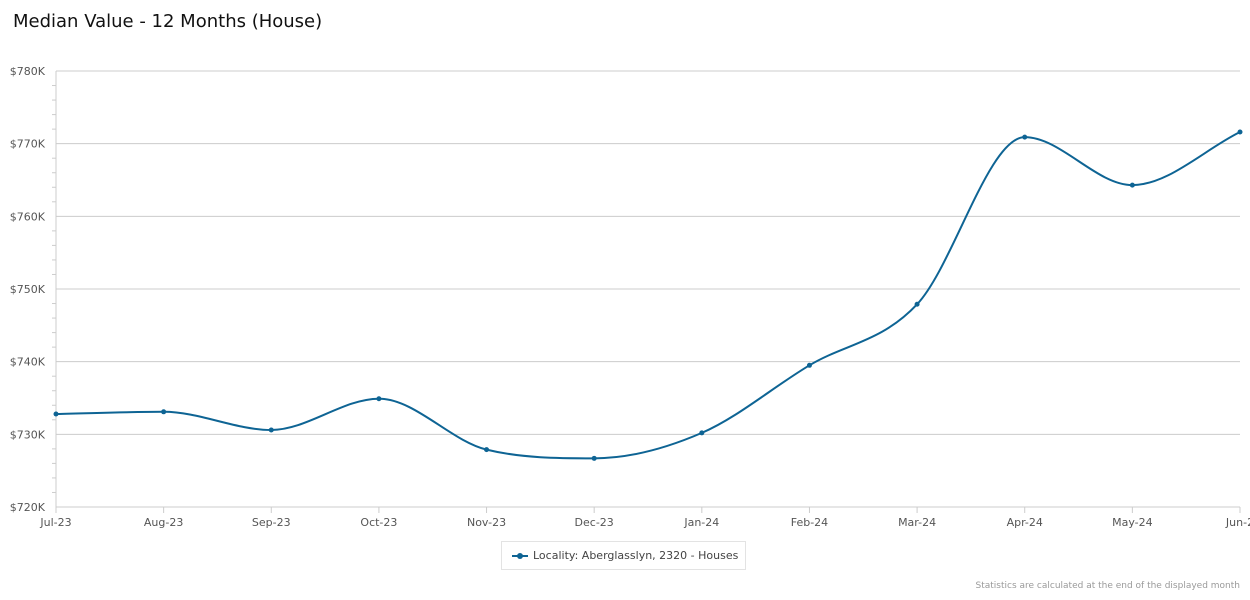 Image resolution: width=1250 pixels, height=600 pixels. I want to click on x-tick-label: Sep-23, so click(271, 522).